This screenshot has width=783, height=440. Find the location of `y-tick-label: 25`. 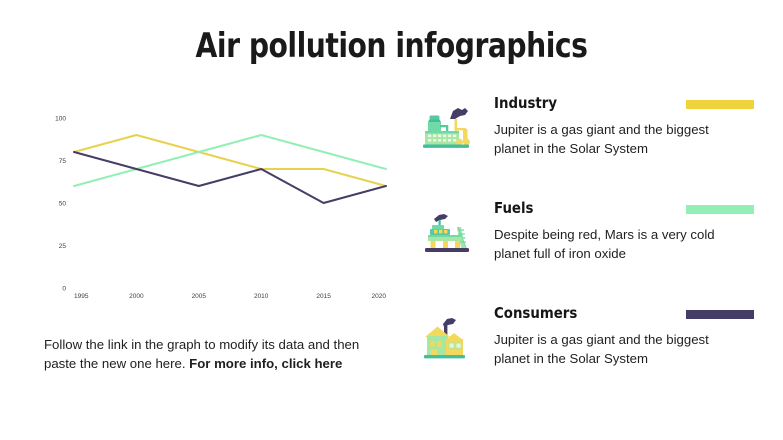

y-tick-label: 25 is located at coordinates (63, 246).